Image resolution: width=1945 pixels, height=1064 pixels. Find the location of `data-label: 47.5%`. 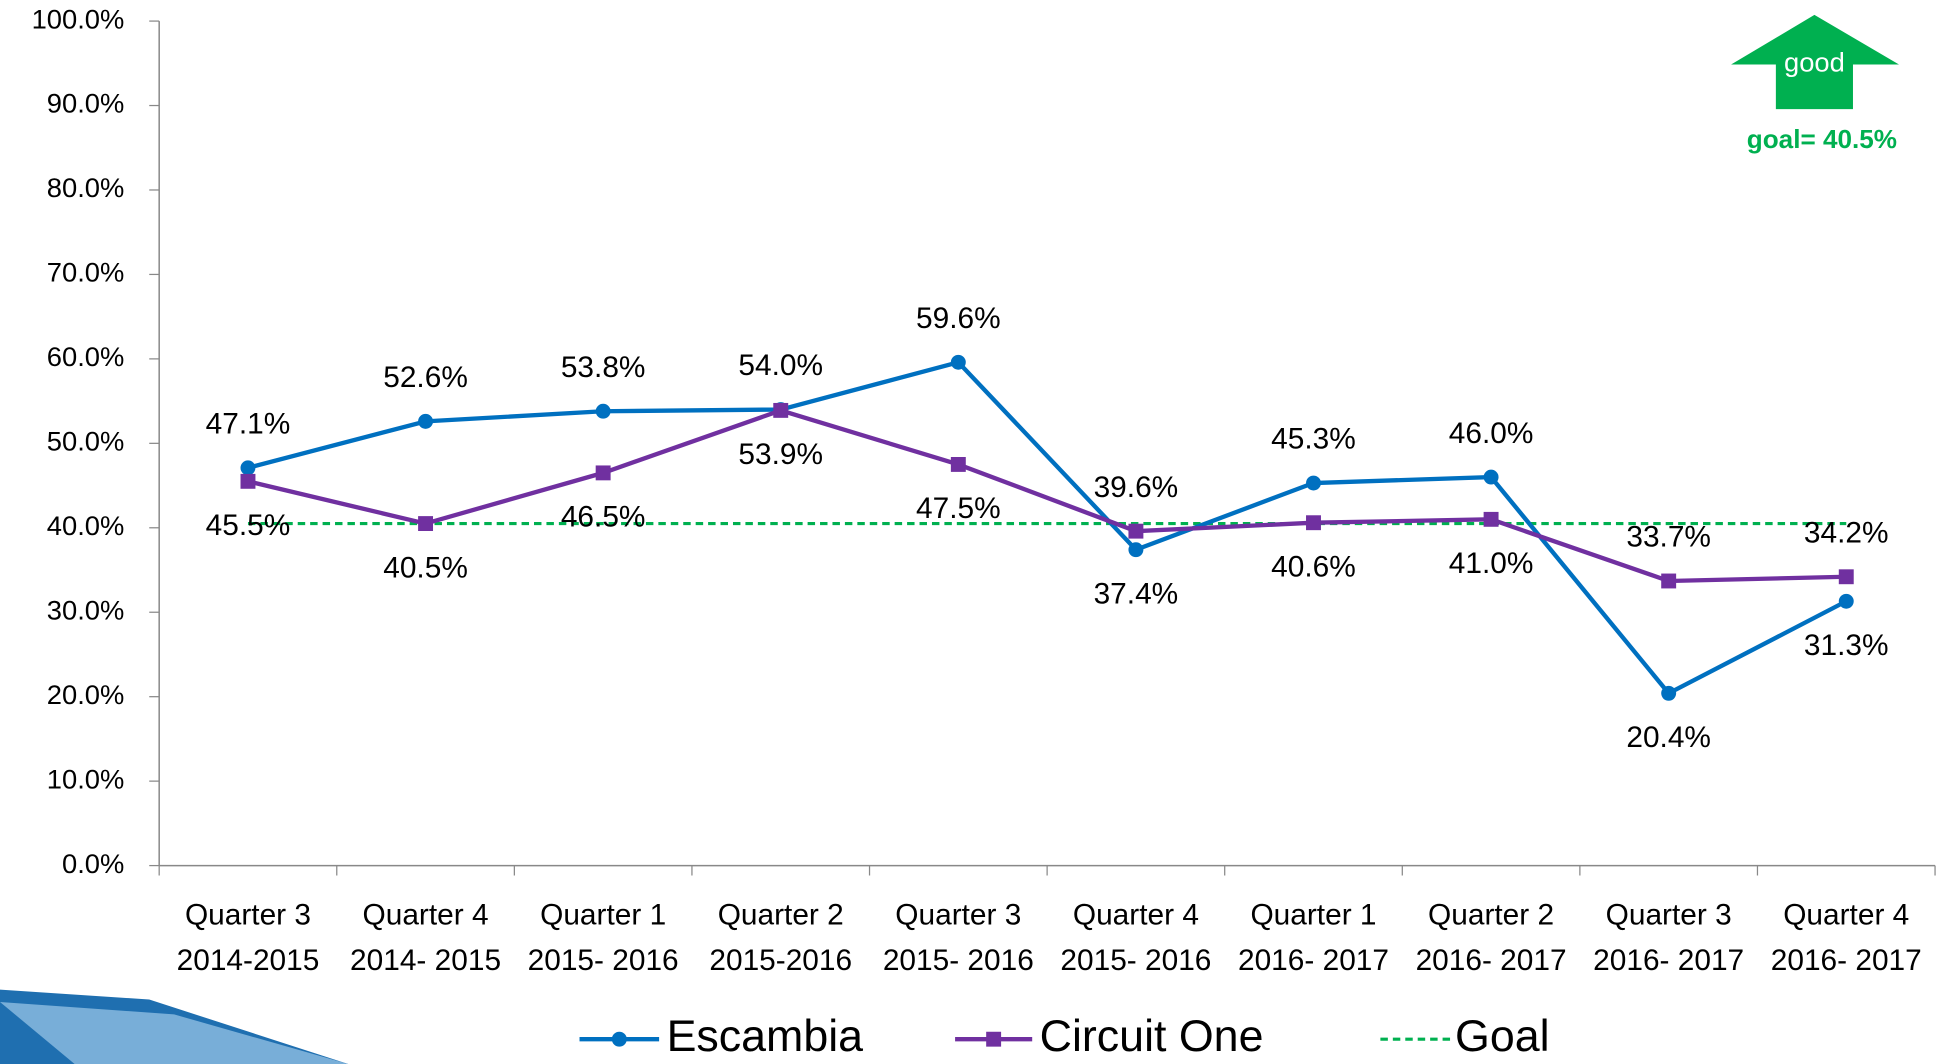

data-label: 47.5% is located at coordinates (958, 508).